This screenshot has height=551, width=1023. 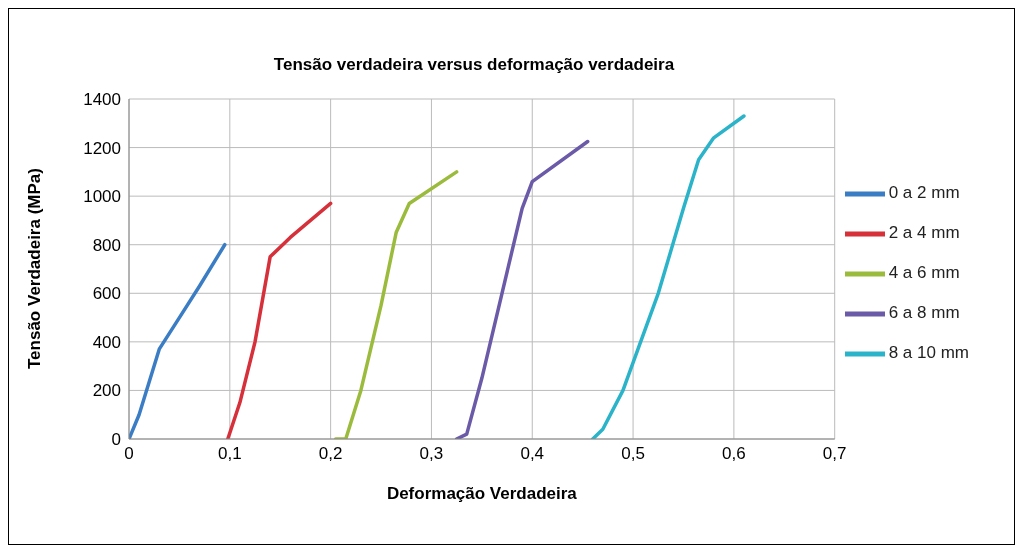 I want to click on x-axis-title: Deformação Verdadeira, so click(x=482, y=493).